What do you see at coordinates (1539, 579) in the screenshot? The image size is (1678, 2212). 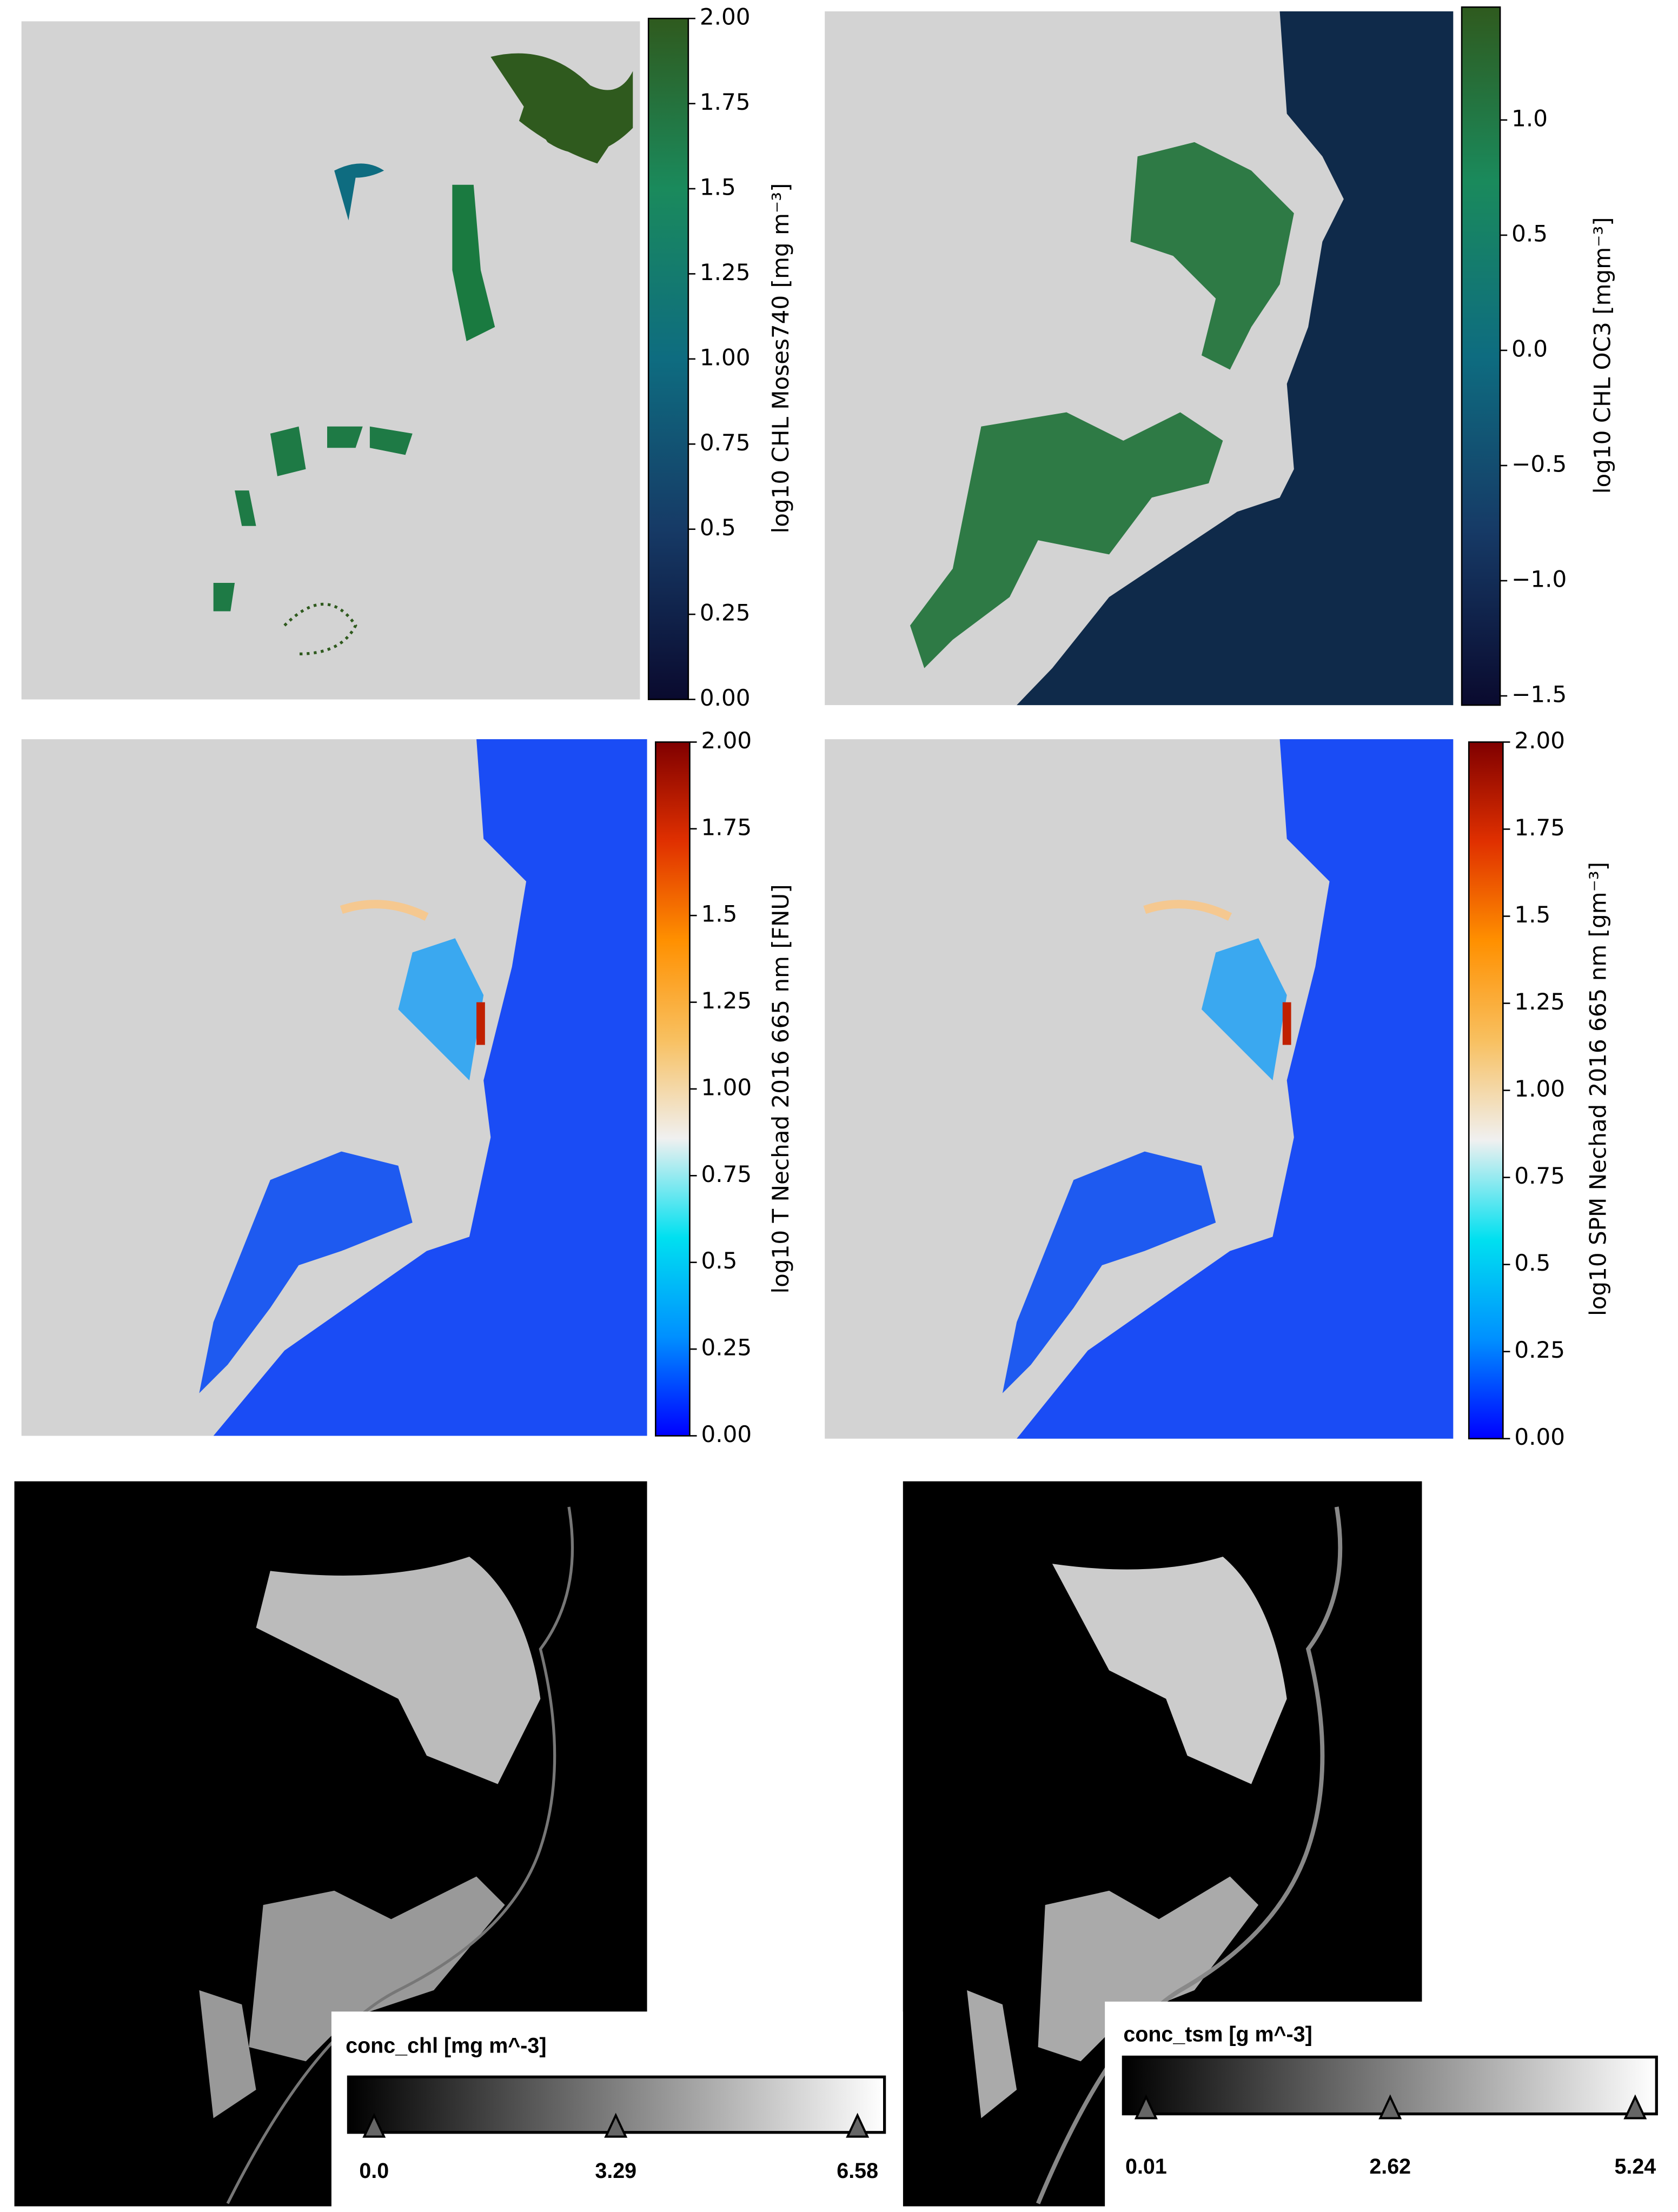 I see `tick-label: −1.0` at bounding box center [1539, 579].